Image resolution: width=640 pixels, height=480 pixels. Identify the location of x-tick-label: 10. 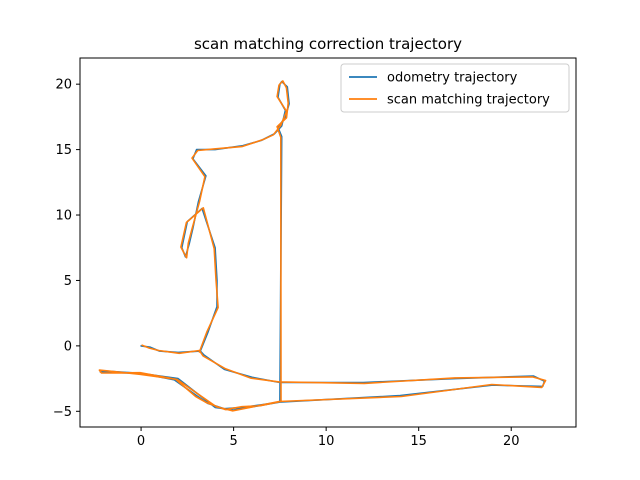
(326, 441).